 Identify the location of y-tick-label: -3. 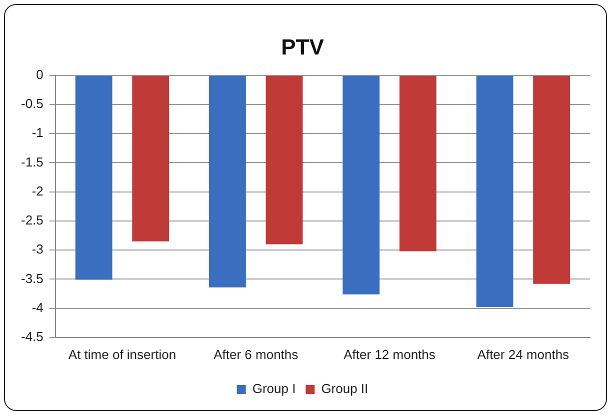
(38, 249).